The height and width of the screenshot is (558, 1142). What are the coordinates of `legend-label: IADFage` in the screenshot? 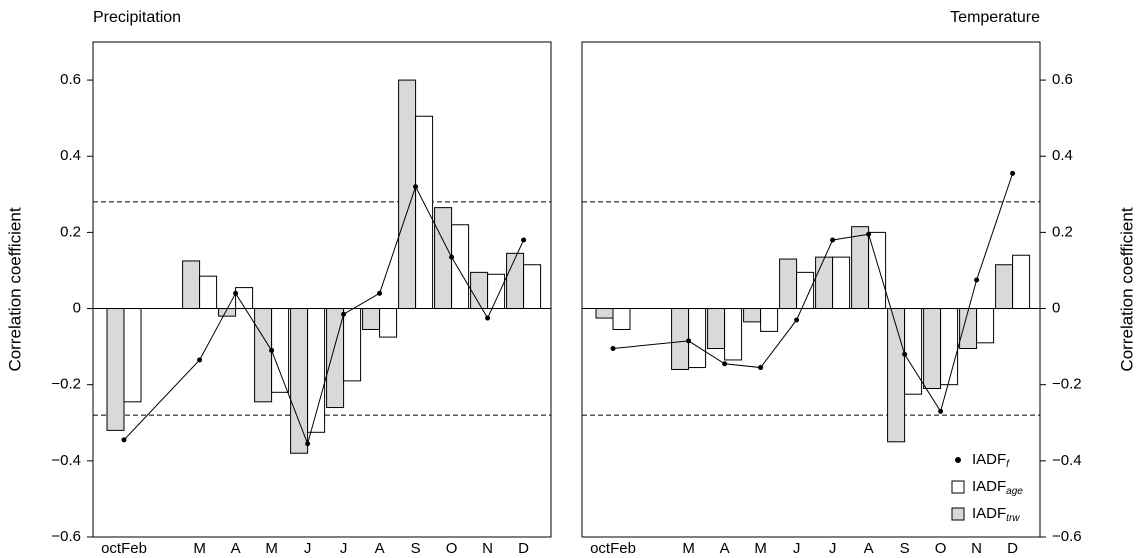 It's located at (997, 487).